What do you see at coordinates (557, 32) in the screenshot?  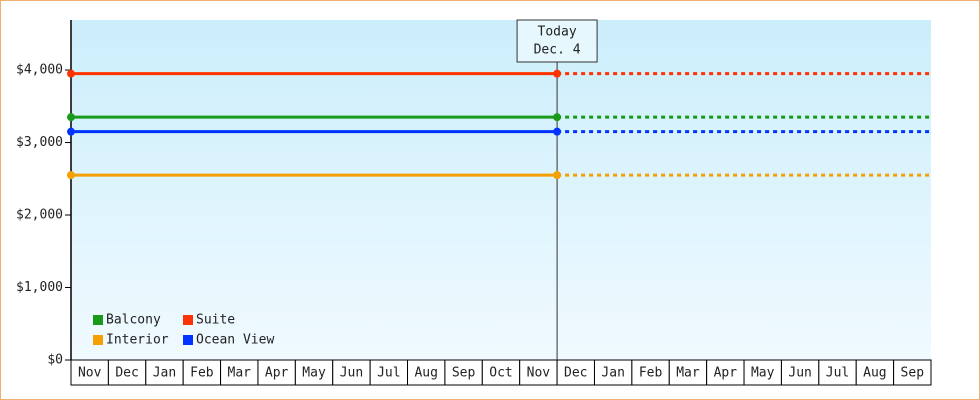 I see `annotation: Today` at bounding box center [557, 32].